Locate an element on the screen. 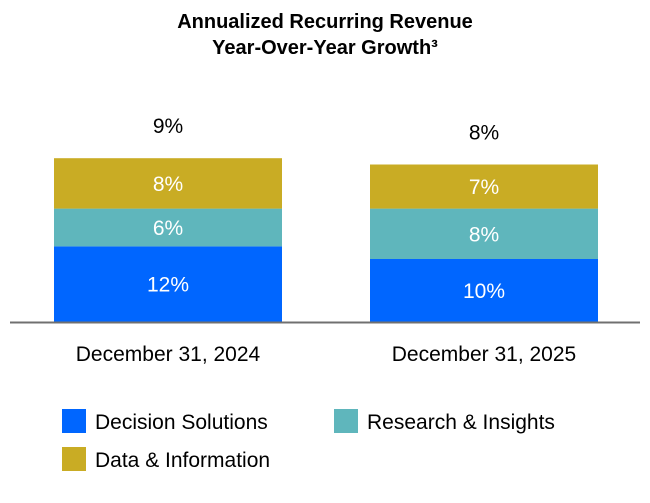 The image size is (650, 503). chart-title-line-1: Annualized Recurring Revenue is located at coordinates (325, 22).